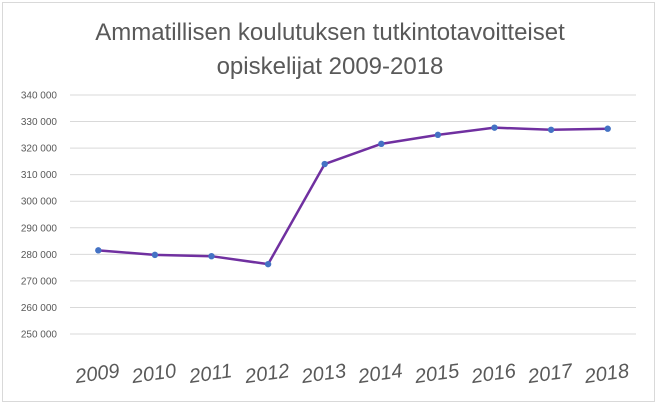 The width and height of the screenshot is (660, 407). I want to click on y-tick-label: 320 000, so click(39, 149).